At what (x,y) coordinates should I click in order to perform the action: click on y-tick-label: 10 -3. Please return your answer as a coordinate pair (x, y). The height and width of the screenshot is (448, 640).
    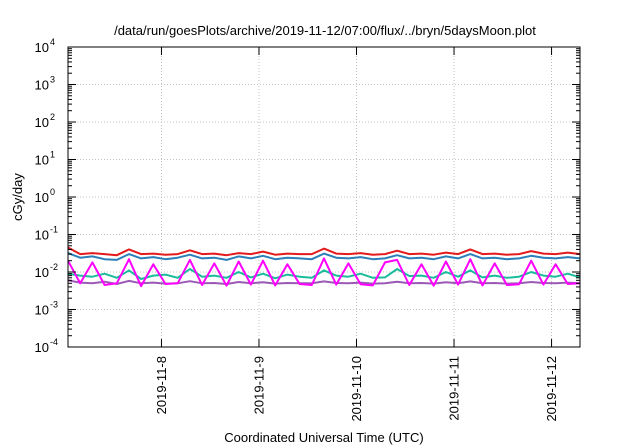
    Looking at the image, I should click on (46, 309).